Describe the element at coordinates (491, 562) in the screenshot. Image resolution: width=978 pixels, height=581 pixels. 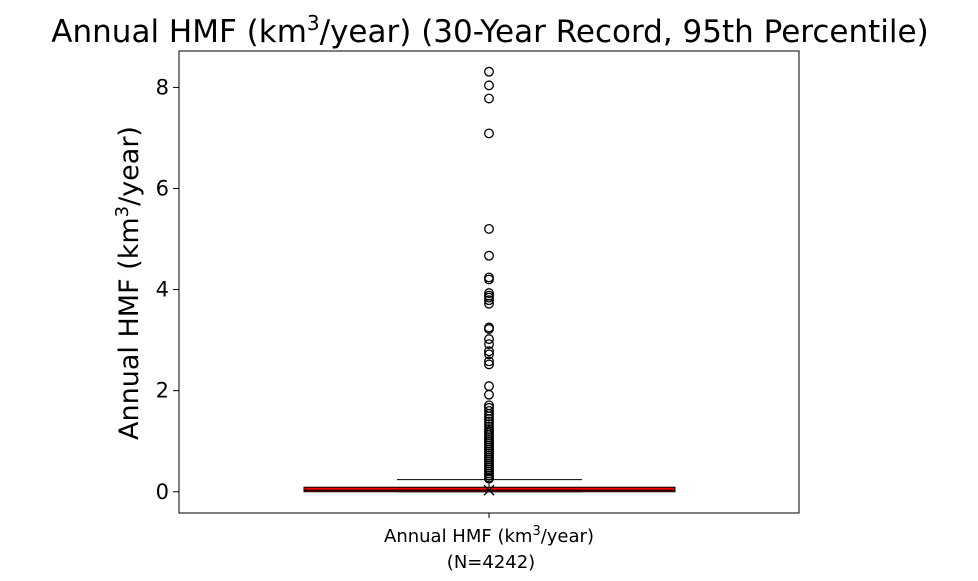
I see `x-sample-size-label: (N=4242)` at that location.